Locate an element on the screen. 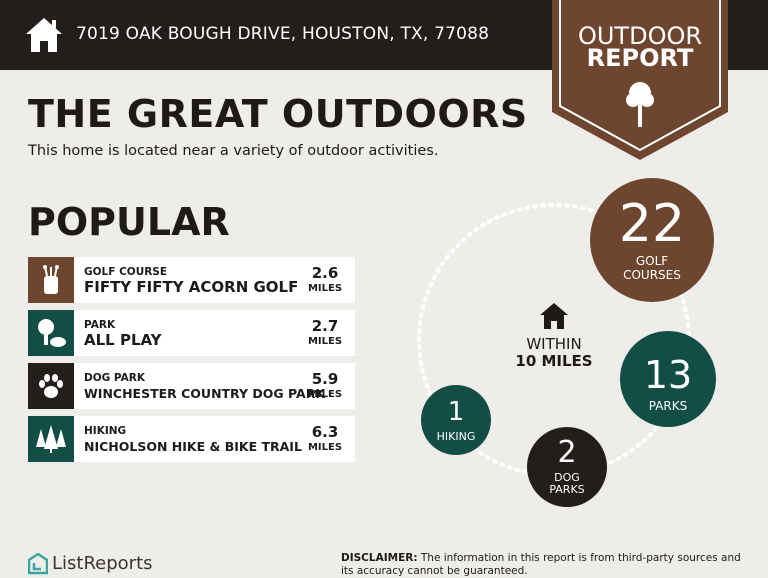 This screenshot has width=768, height=578. item-name: WINCHESTER COUNTRY DOG PARK is located at coordinates (205, 393).